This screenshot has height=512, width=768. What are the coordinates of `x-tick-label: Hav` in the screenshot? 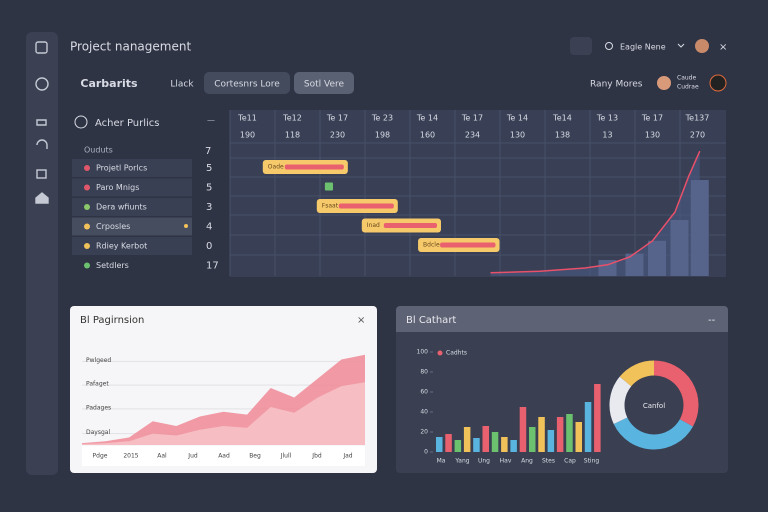 It's located at (506, 461).